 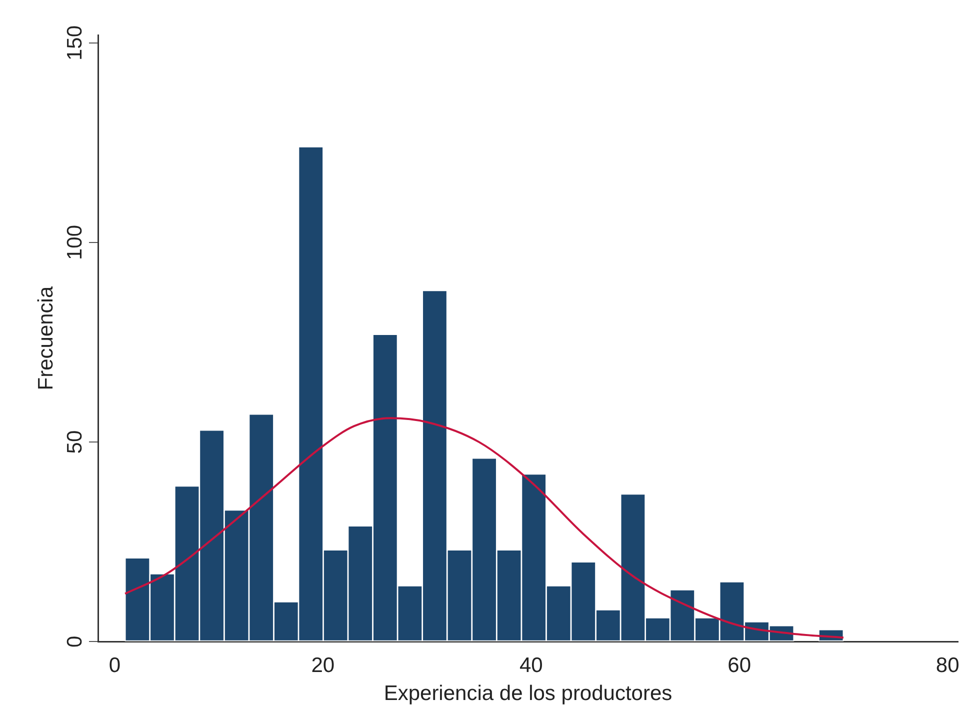 I want to click on x-tick-label: 80, so click(x=948, y=665).